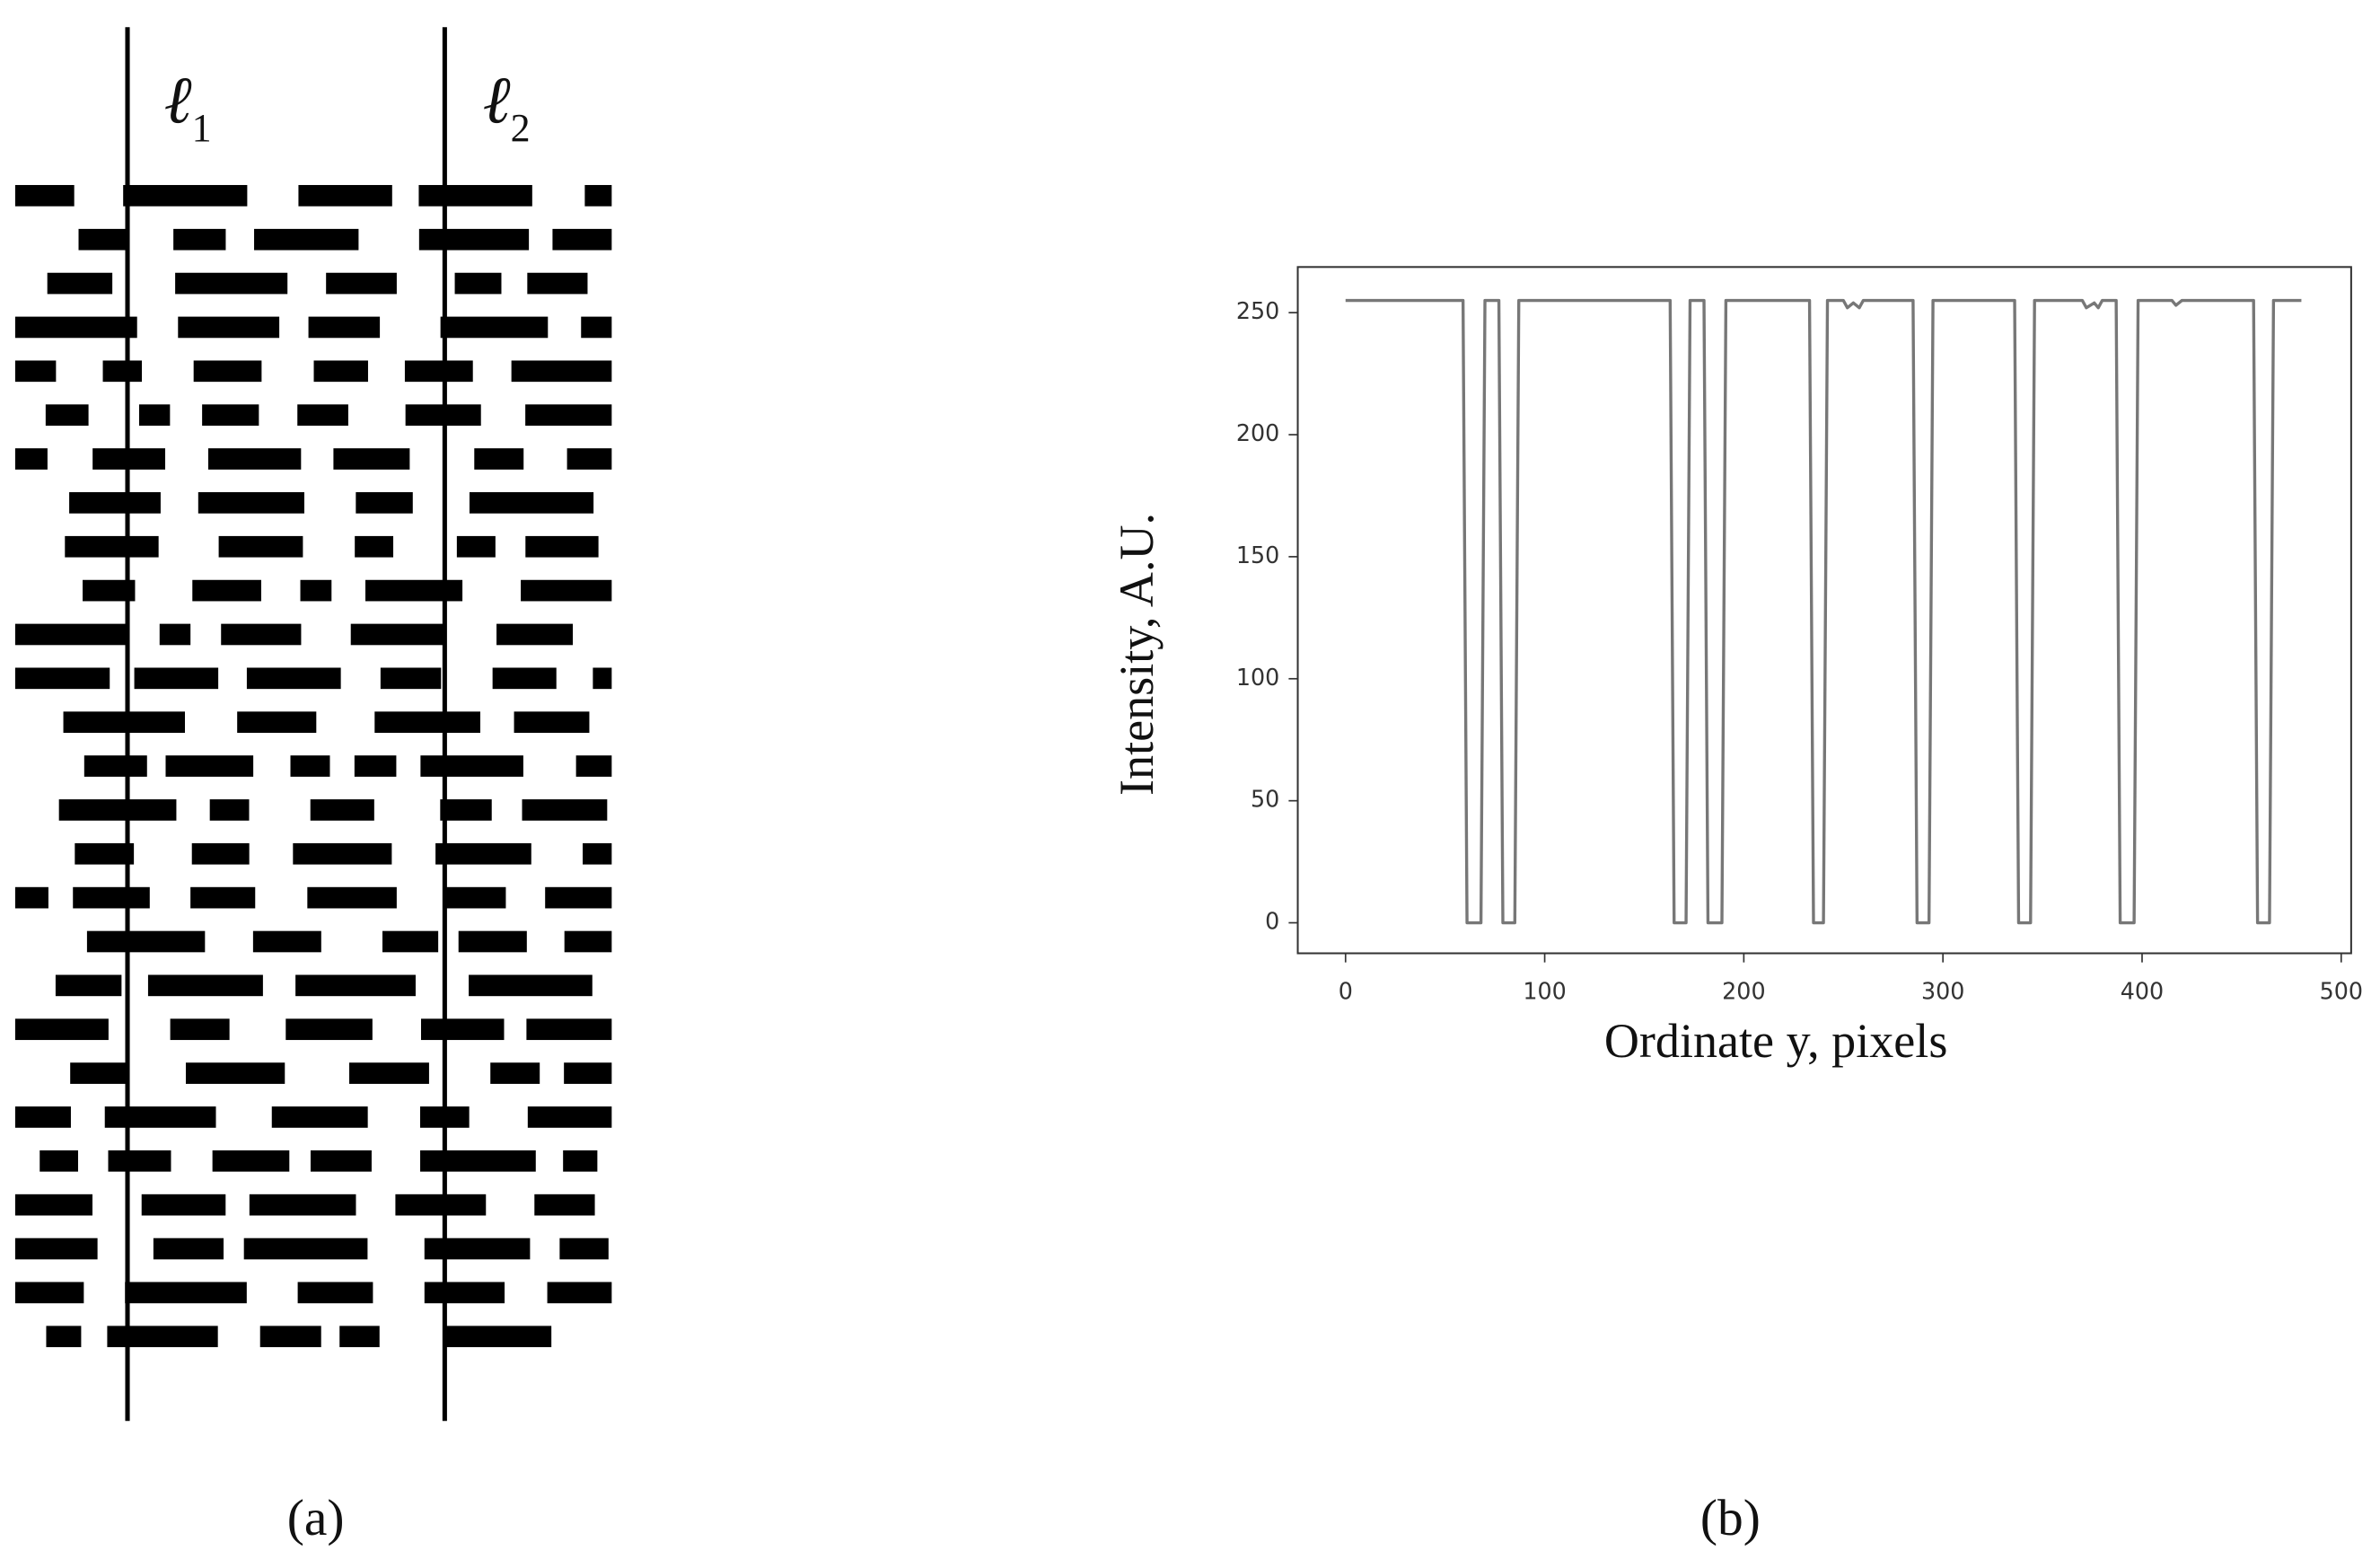 This screenshot has width=2380, height=1568. Describe the element at coordinates (1346, 990) in the screenshot. I see `x-tick-label: 0` at that location.